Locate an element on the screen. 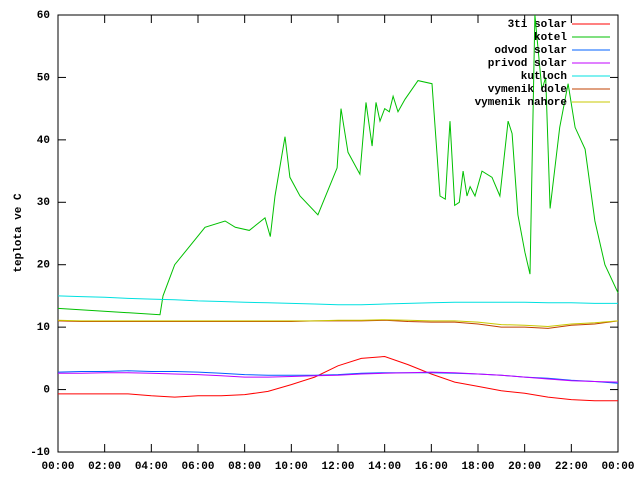 Image resolution: width=640 pixels, height=480 pixels. x-tick-label: 12:00 is located at coordinates (337, 467).